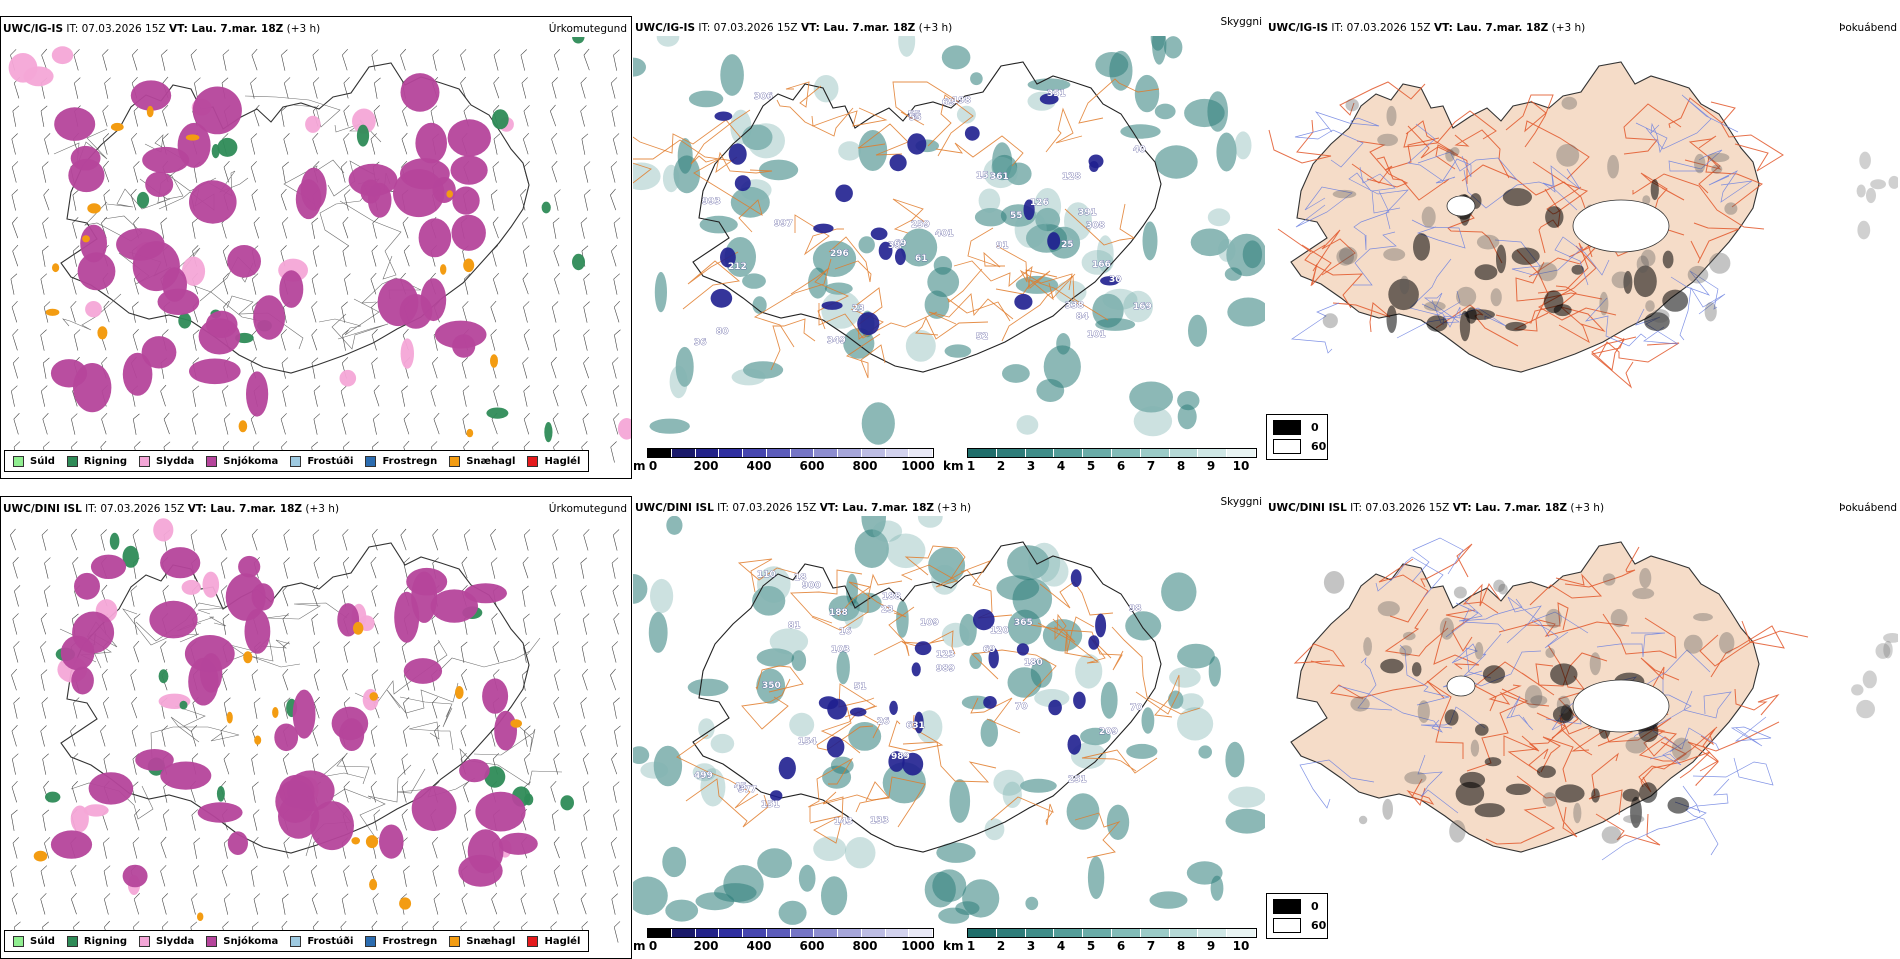  I want to click on colorbar-tick: 3, so click(1031, 946).